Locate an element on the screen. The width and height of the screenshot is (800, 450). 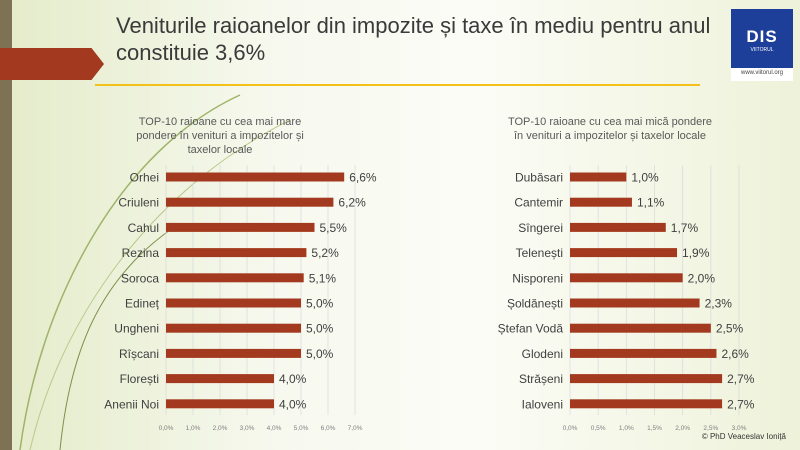
copyright: © PhD Veaceslav Ioniță is located at coordinates (743, 436).